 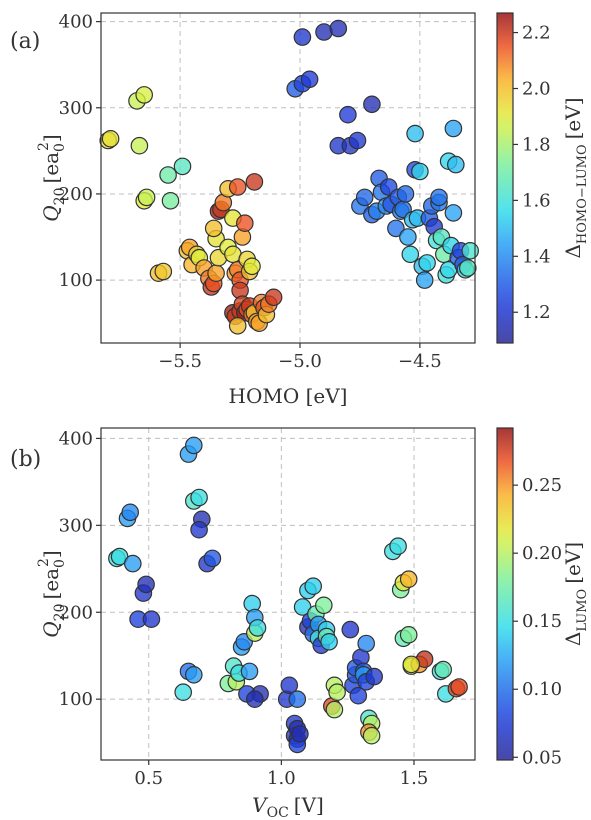 What do you see at coordinates (51, 213) in the screenshot?
I see `panel-a-ylabel-main: Q` at bounding box center [51, 213].